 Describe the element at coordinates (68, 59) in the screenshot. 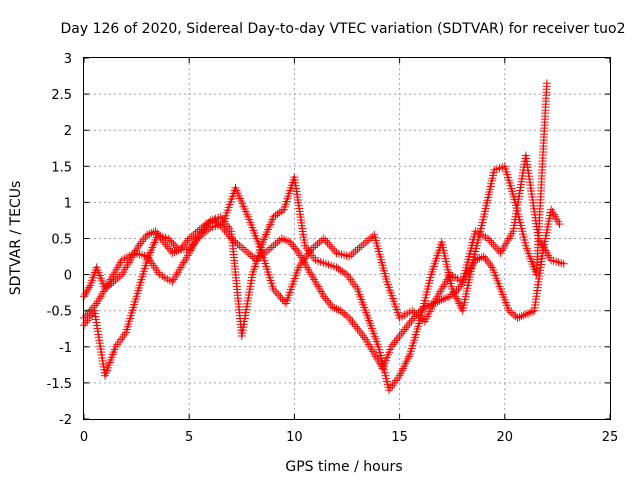

I see `y-tick-label: 3` at that location.